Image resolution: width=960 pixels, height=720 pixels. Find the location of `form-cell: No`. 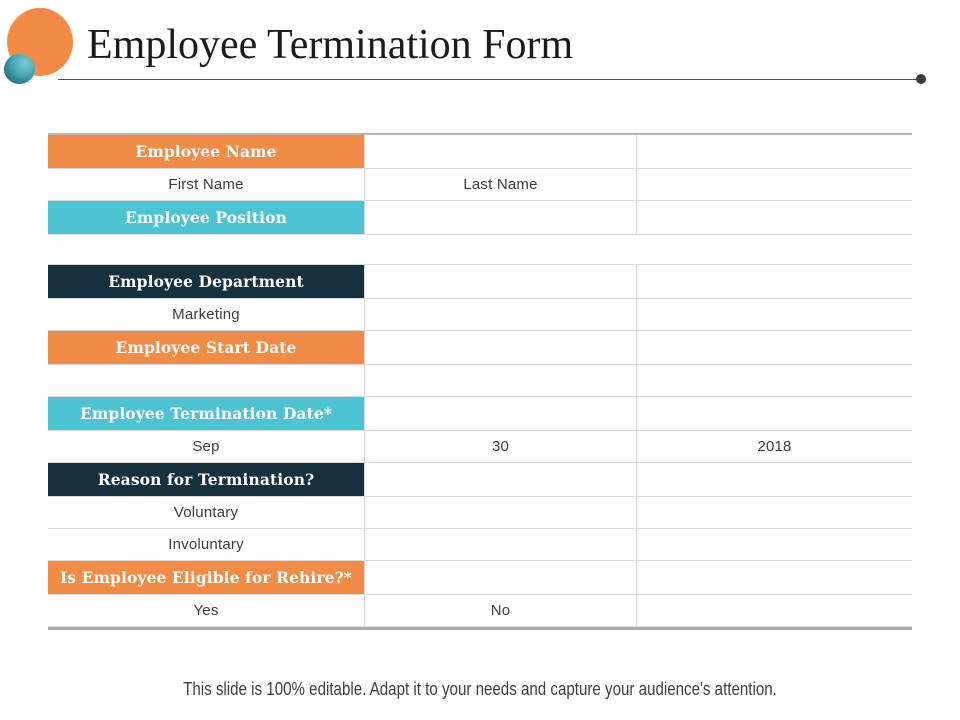

form-cell: No is located at coordinates (501, 611).